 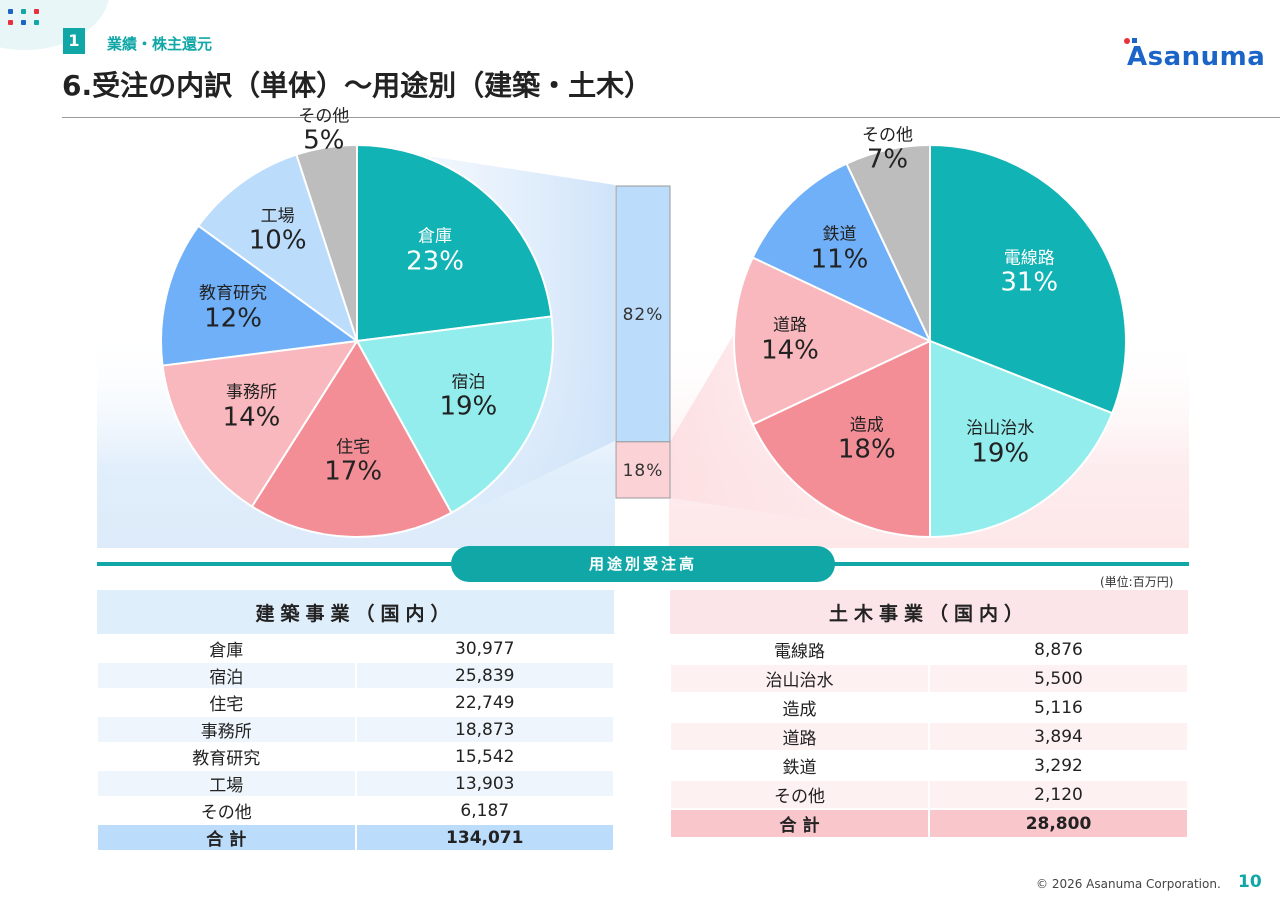 What do you see at coordinates (74, 41) in the screenshot?
I see `section-number: 1` at bounding box center [74, 41].